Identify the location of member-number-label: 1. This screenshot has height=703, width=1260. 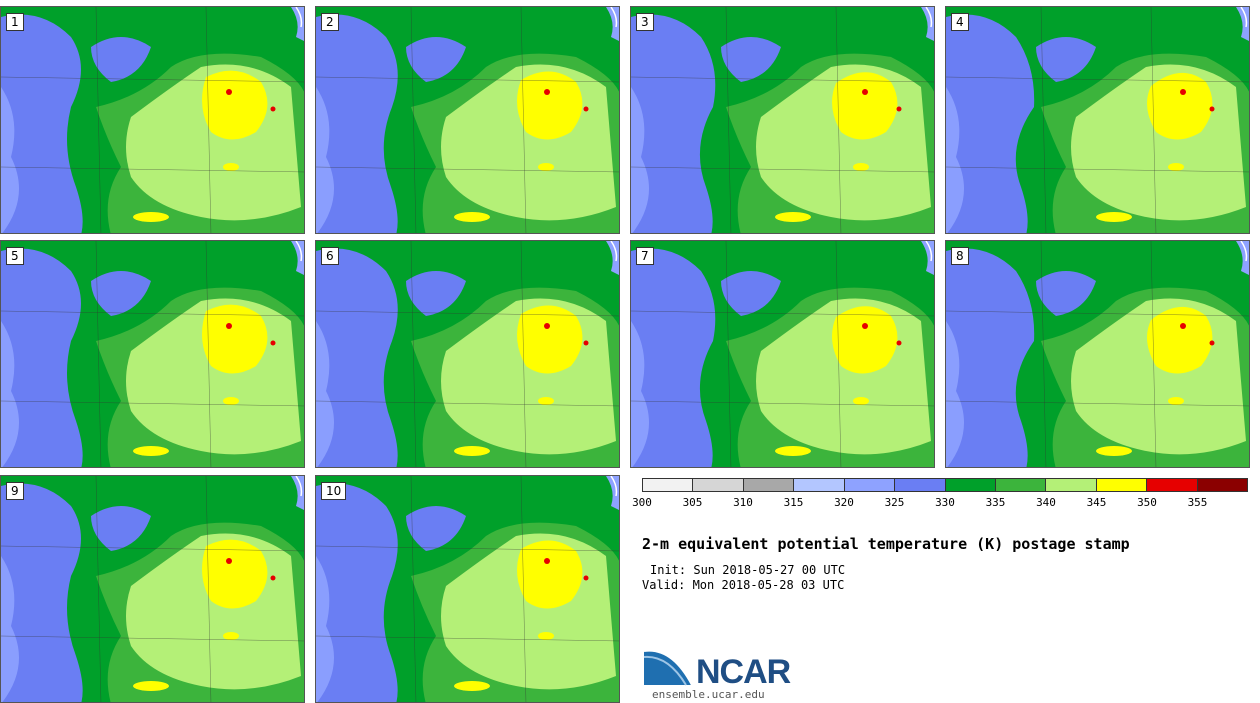
(15, 22).